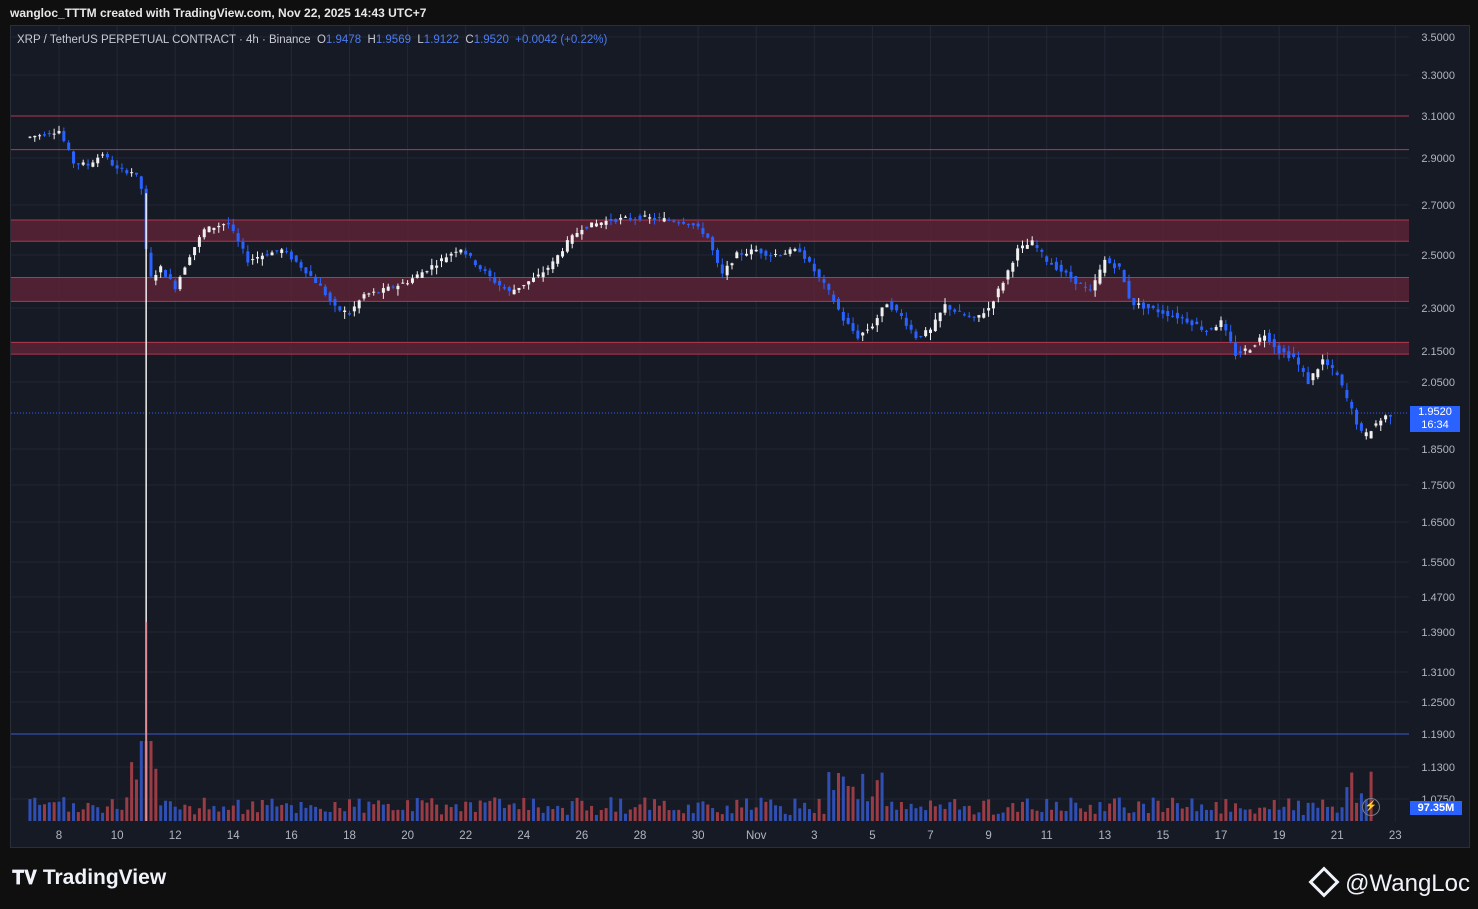 Image resolution: width=1478 pixels, height=909 pixels. I want to click on price-axis-label: 3.5000, so click(1438, 38).